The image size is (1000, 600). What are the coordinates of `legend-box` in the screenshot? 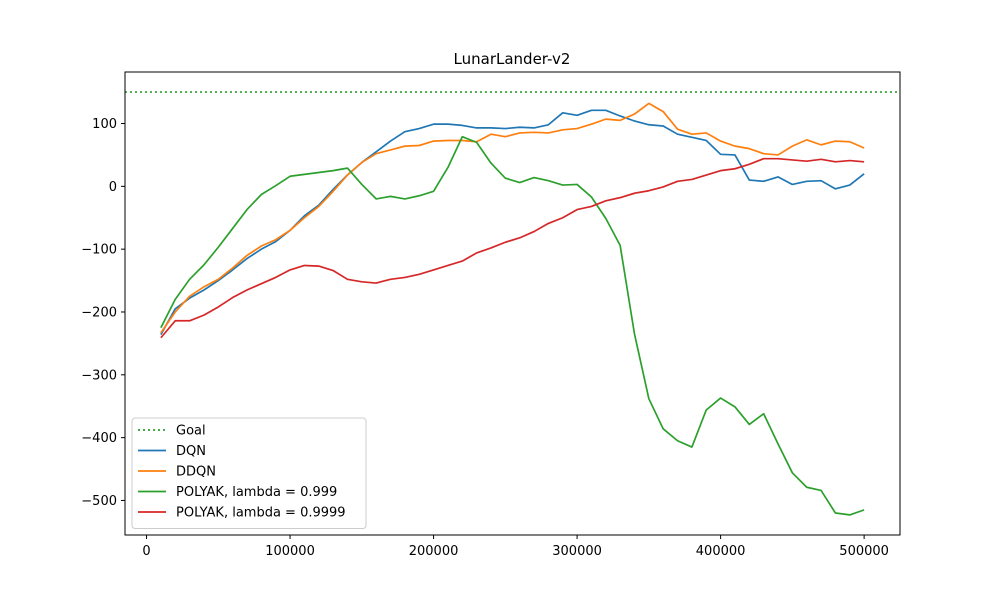 It's located at (249, 473).